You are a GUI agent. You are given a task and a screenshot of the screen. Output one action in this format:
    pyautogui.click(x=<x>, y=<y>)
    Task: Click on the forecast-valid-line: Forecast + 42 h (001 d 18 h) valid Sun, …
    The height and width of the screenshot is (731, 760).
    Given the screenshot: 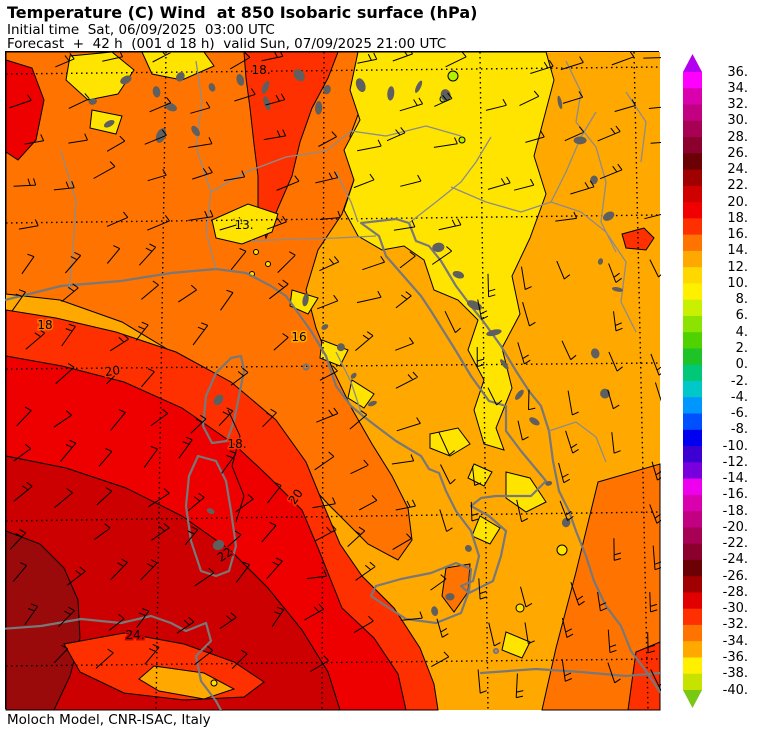 What is the action you would take?
    pyautogui.click(x=227, y=44)
    